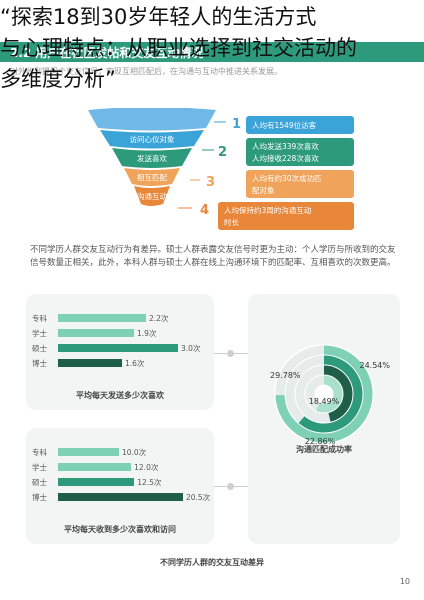 The image size is (424, 600). What do you see at coordinates (374, 365) in the screenshot?
I see `ring-value-label: 24.54%` at bounding box center [374, 365].